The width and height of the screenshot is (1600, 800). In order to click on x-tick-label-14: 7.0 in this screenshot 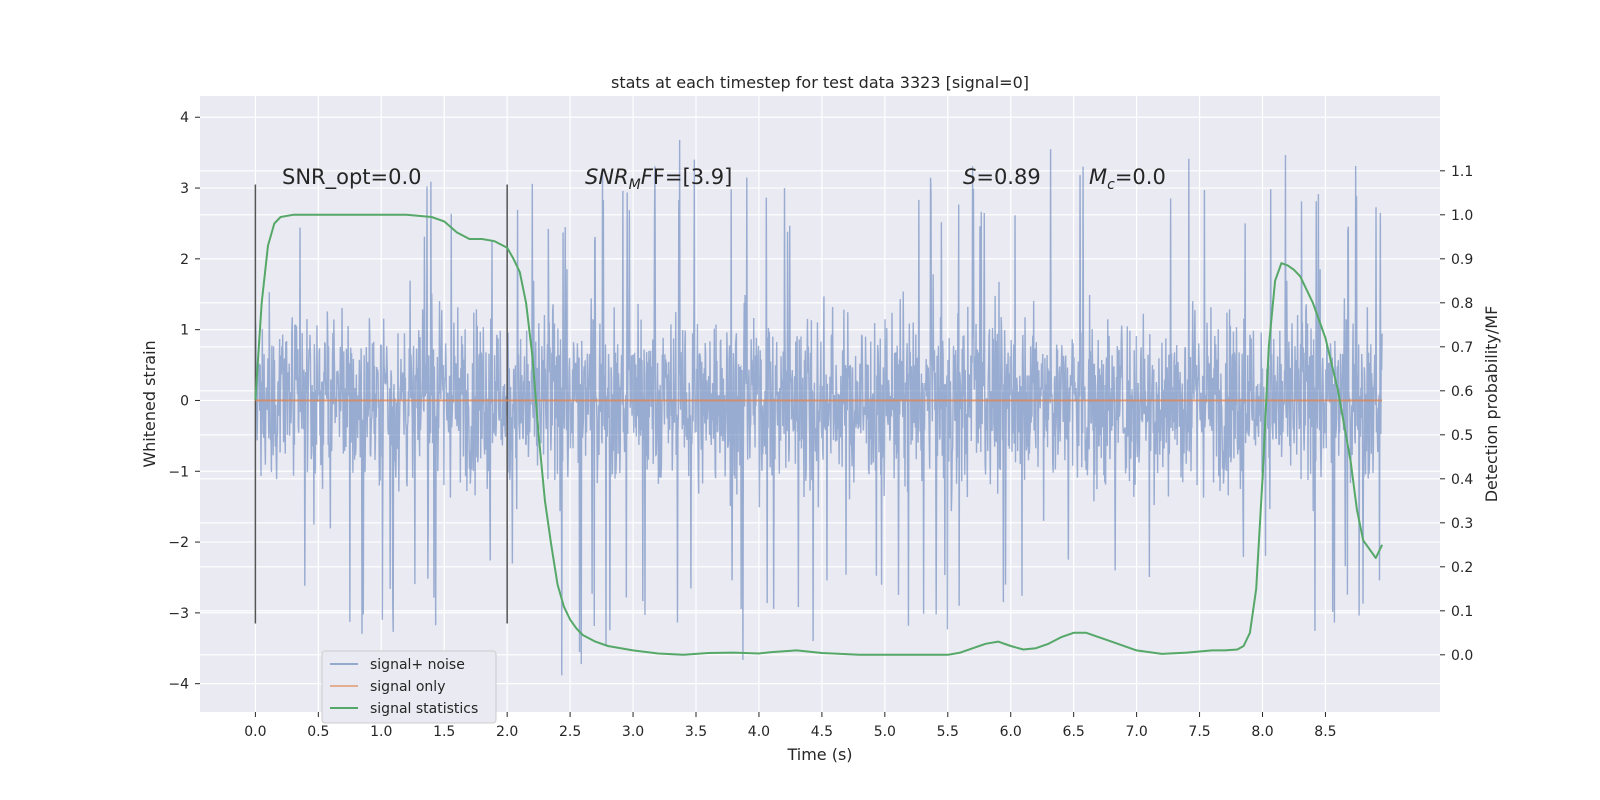, I will do `click(1136, 732)`.